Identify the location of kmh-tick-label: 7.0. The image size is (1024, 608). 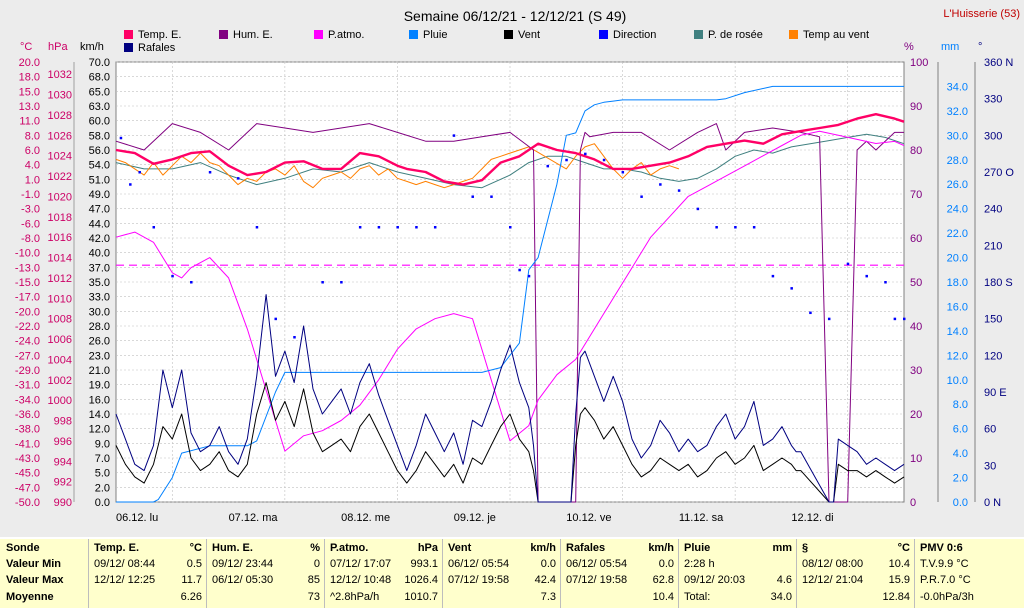
(102, 459).